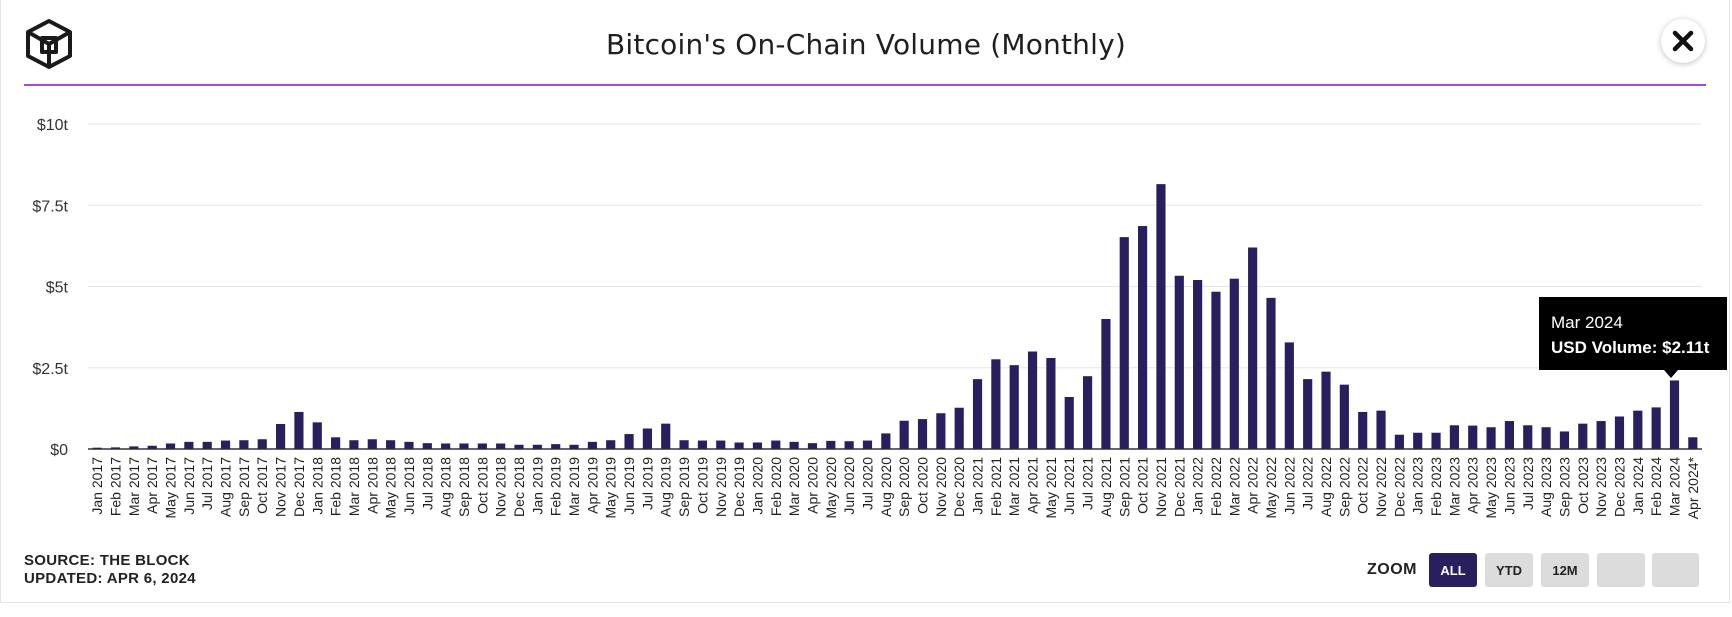  Describe the element at coordinates (1453, 570) in the screenshot. I see `zoom-all-button: ALL` at that location.